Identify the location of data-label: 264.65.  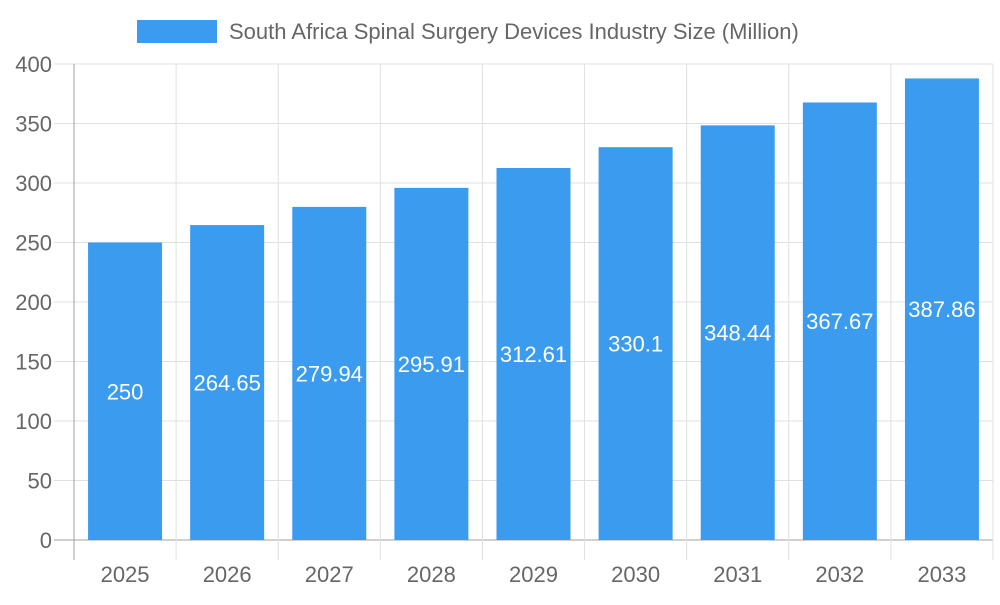
(227, 383).